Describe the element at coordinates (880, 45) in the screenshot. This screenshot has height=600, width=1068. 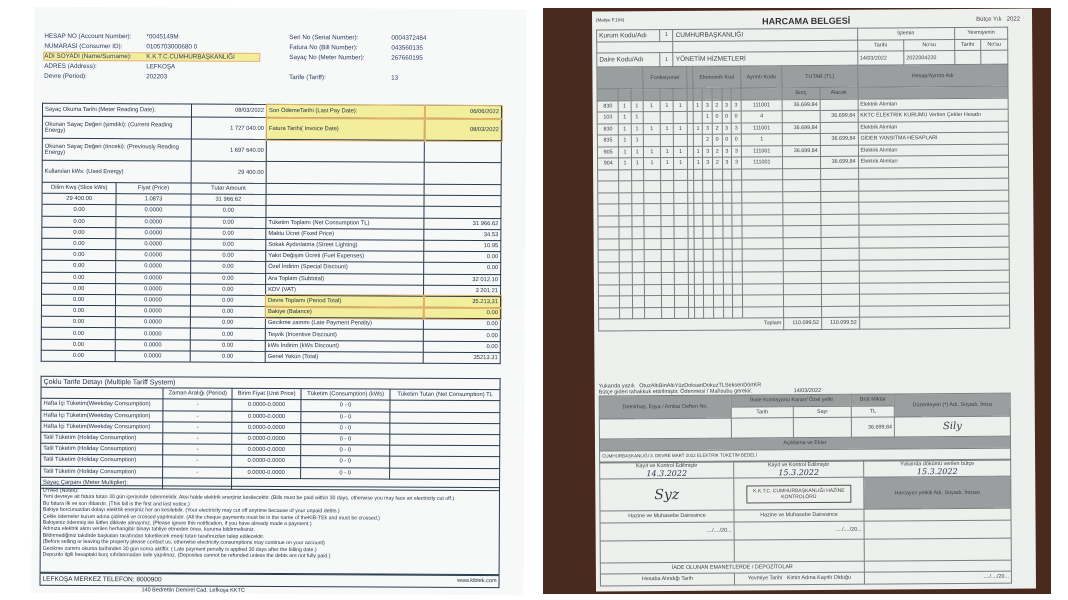
I see `date-label: Tarihi` at that location.